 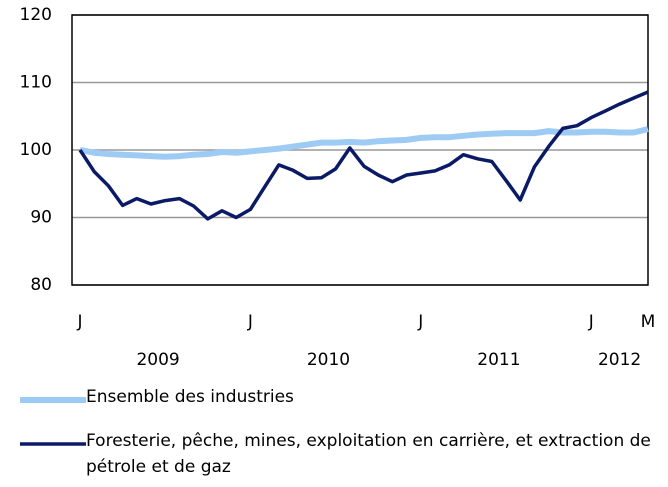 I want to click on x-tick-label: M, so click(x=648, y=322).